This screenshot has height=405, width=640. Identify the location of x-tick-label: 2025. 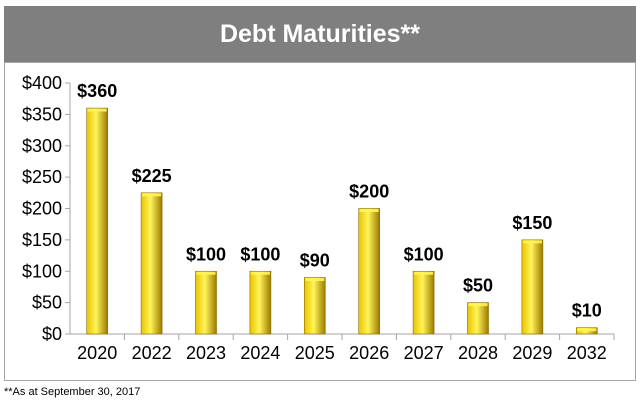
(315, 353).